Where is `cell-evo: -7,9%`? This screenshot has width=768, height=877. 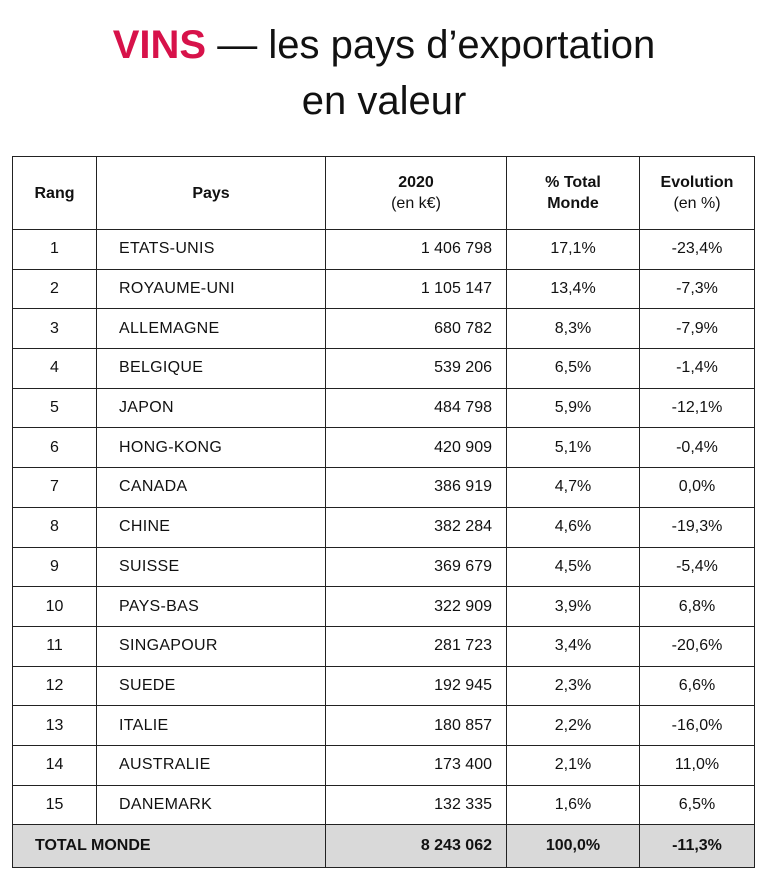
cell-evo: -7,9% is located at coordinates (697, 329).